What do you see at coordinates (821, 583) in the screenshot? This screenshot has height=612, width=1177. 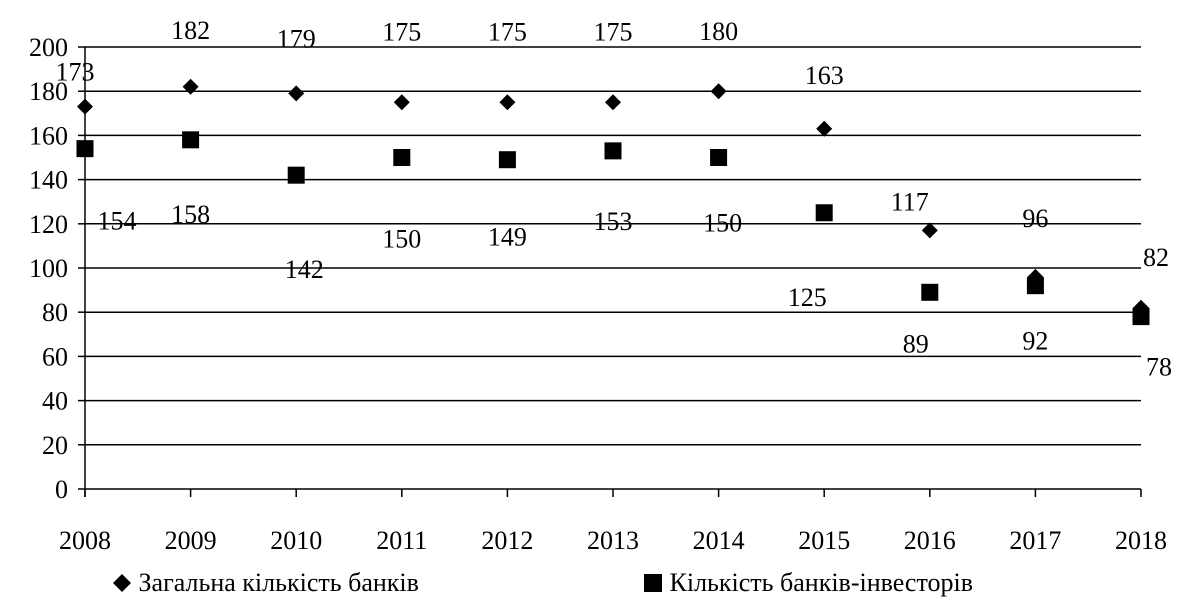 I see `legend-label-investor-banks: Кількість банків-інвесторів` at bounding box center [821, 583].